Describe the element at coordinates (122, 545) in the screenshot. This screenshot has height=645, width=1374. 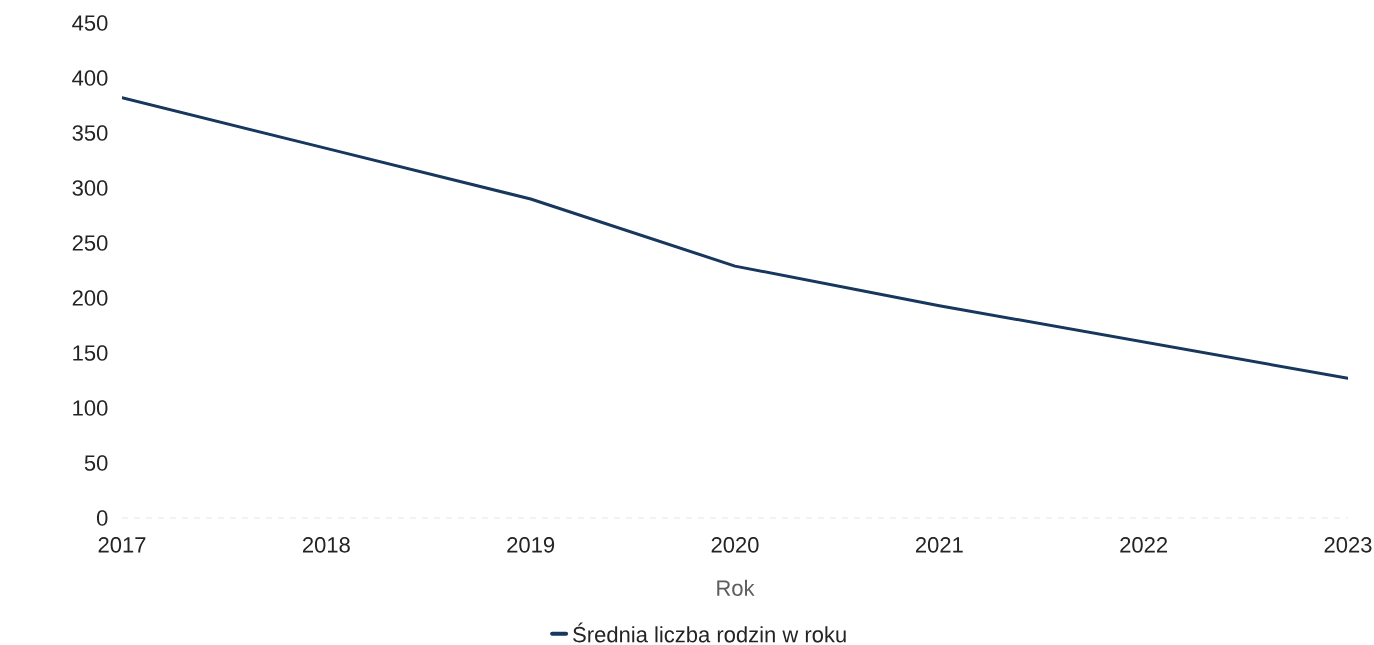
I see `x-tick-label: 2017` at that location.